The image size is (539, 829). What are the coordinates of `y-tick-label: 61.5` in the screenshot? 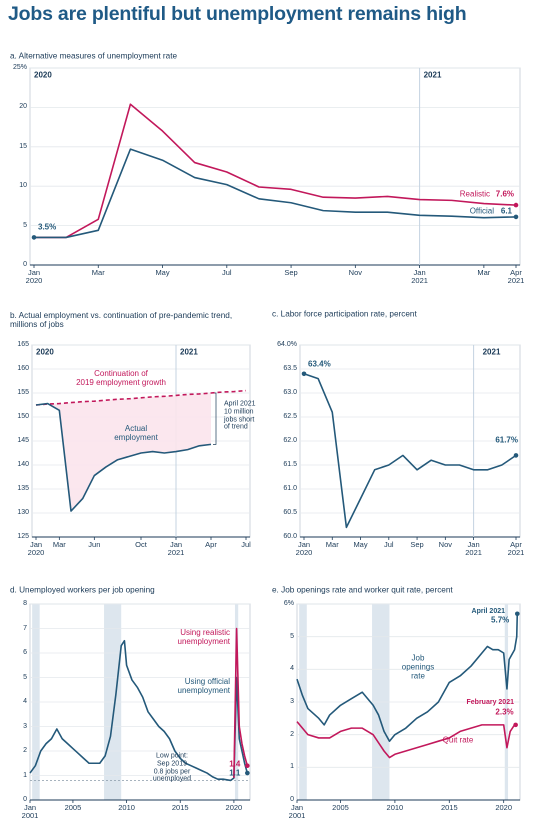 It's located at (290, 465).